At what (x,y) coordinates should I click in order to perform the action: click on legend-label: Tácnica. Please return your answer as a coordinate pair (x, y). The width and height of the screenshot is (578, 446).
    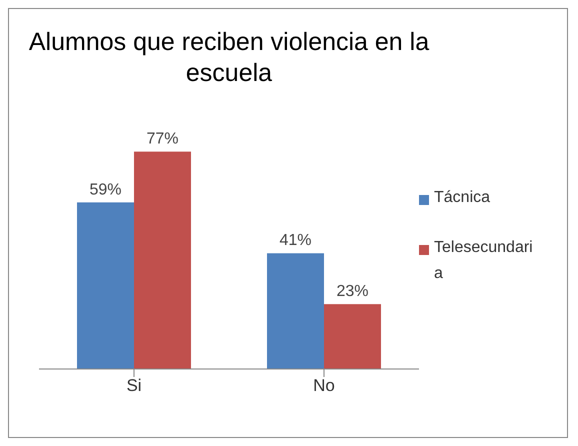
    Looking at the image, I should click on (463, 198).